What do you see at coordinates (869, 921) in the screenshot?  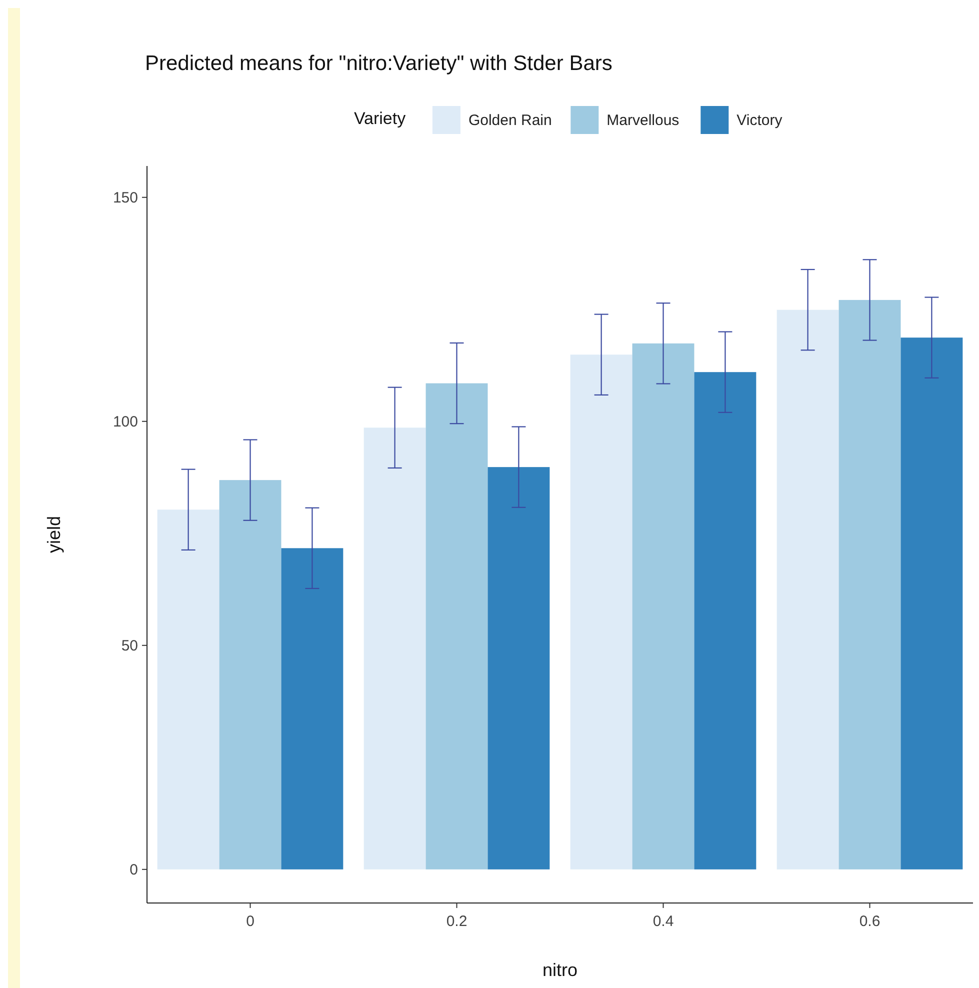 I see `x-tick-label: 0.6` at bounding box center [869, 921].